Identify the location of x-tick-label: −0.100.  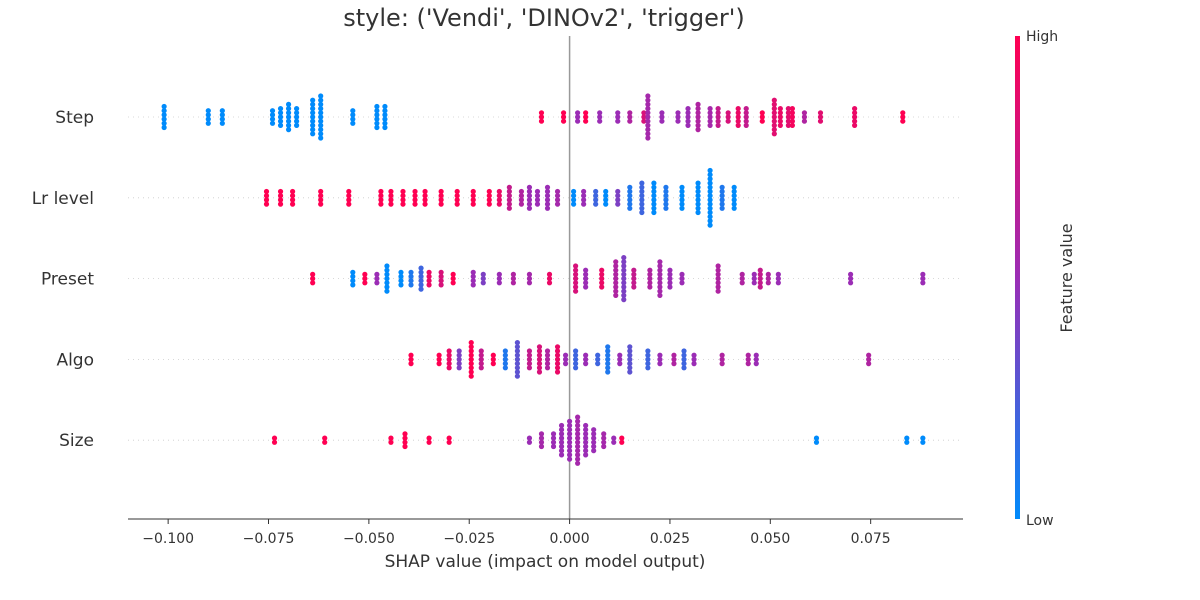
(168, 539).